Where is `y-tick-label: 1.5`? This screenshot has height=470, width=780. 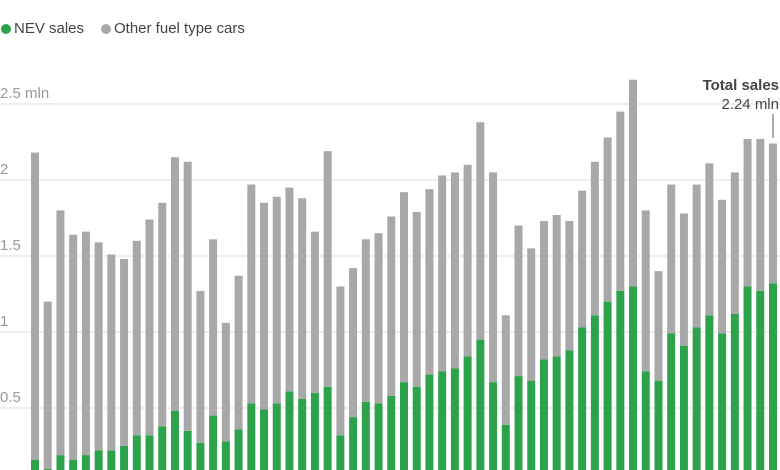
y-tick-label: 1.5 is located at coordinates (10, 245).